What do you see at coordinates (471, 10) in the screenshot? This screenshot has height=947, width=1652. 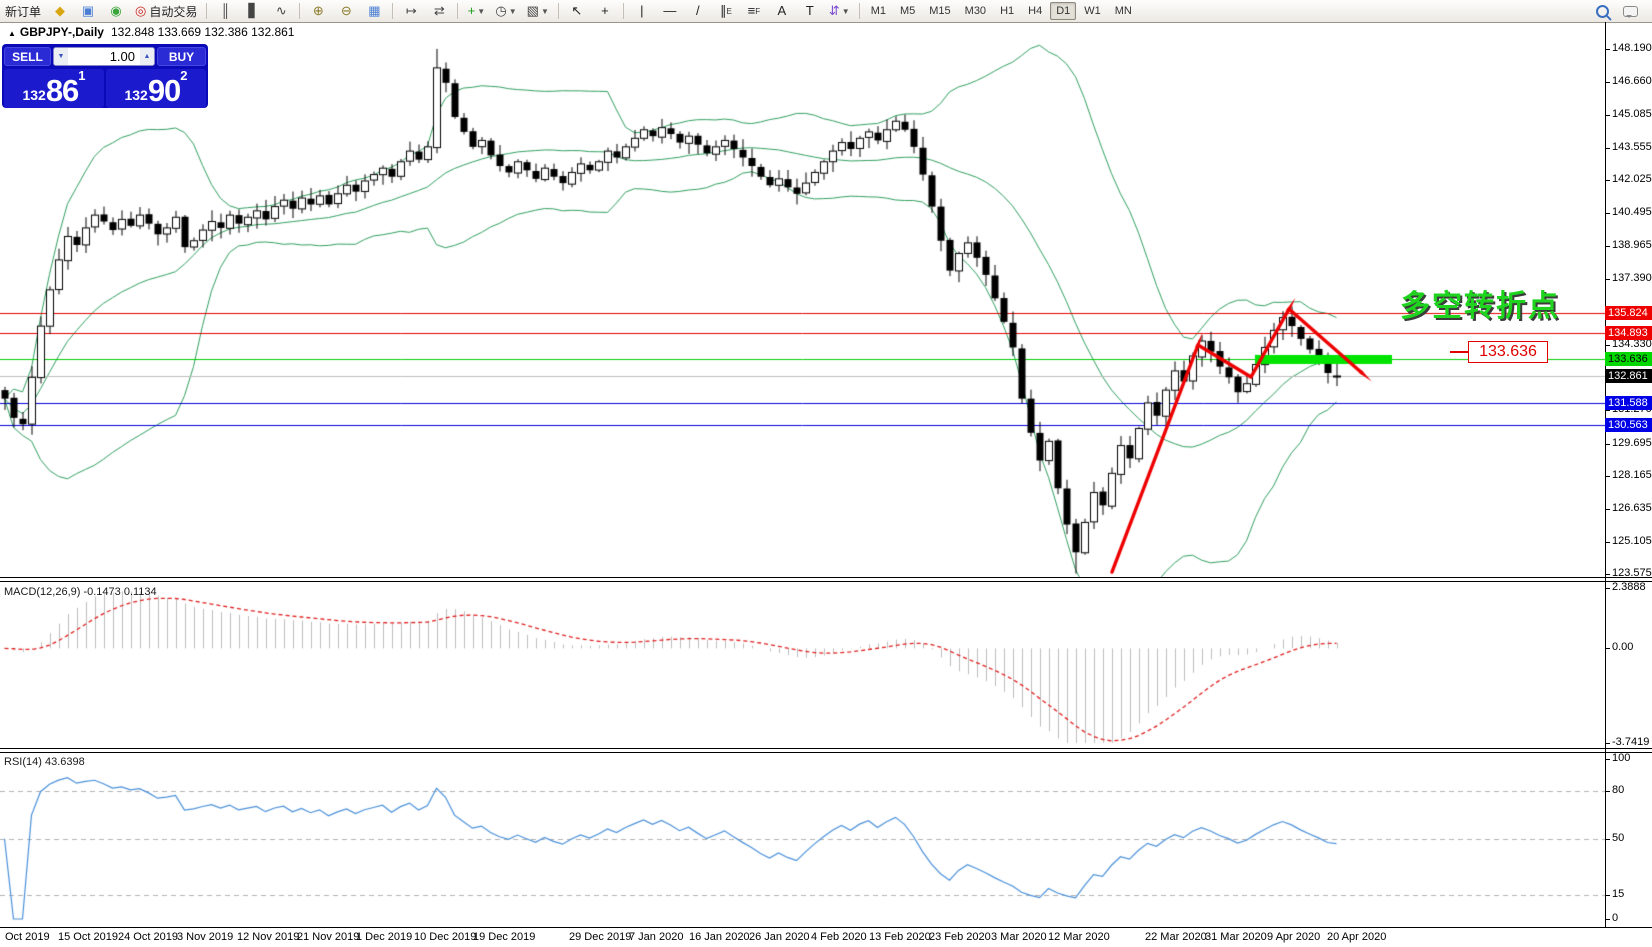 I see `indicators-add-icon: +` at bounding box center [471, 10].